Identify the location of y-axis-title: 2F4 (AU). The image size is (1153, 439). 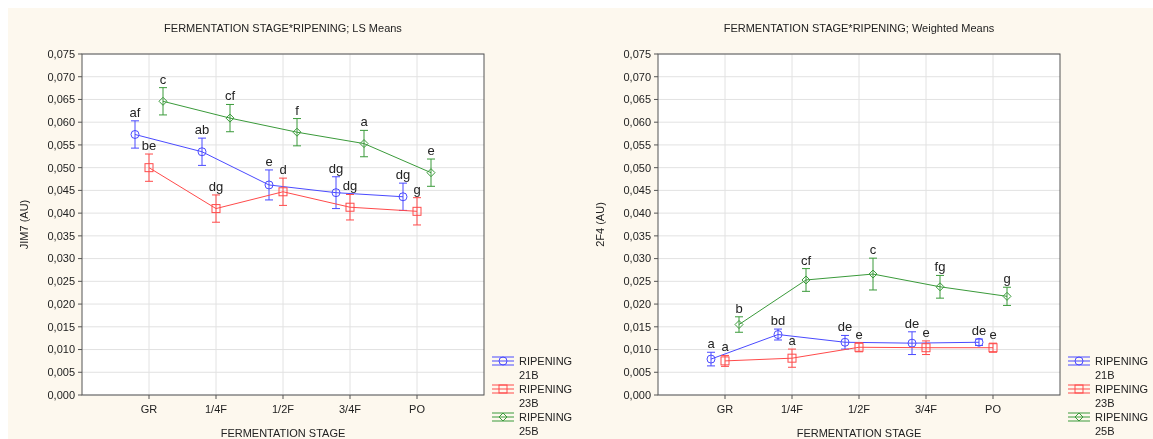
(600, 224).